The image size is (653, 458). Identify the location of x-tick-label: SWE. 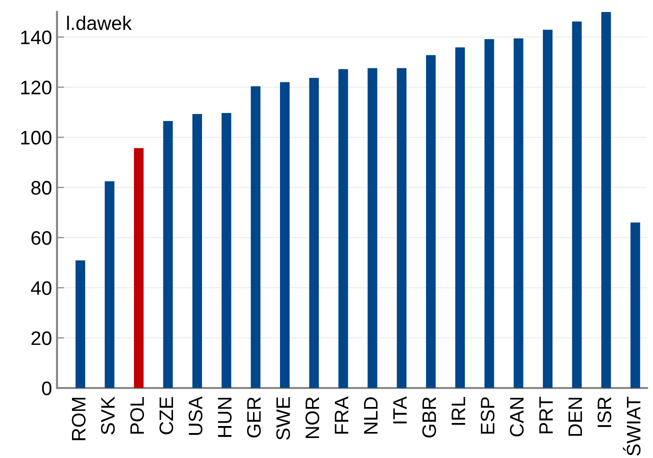
(283, 418).